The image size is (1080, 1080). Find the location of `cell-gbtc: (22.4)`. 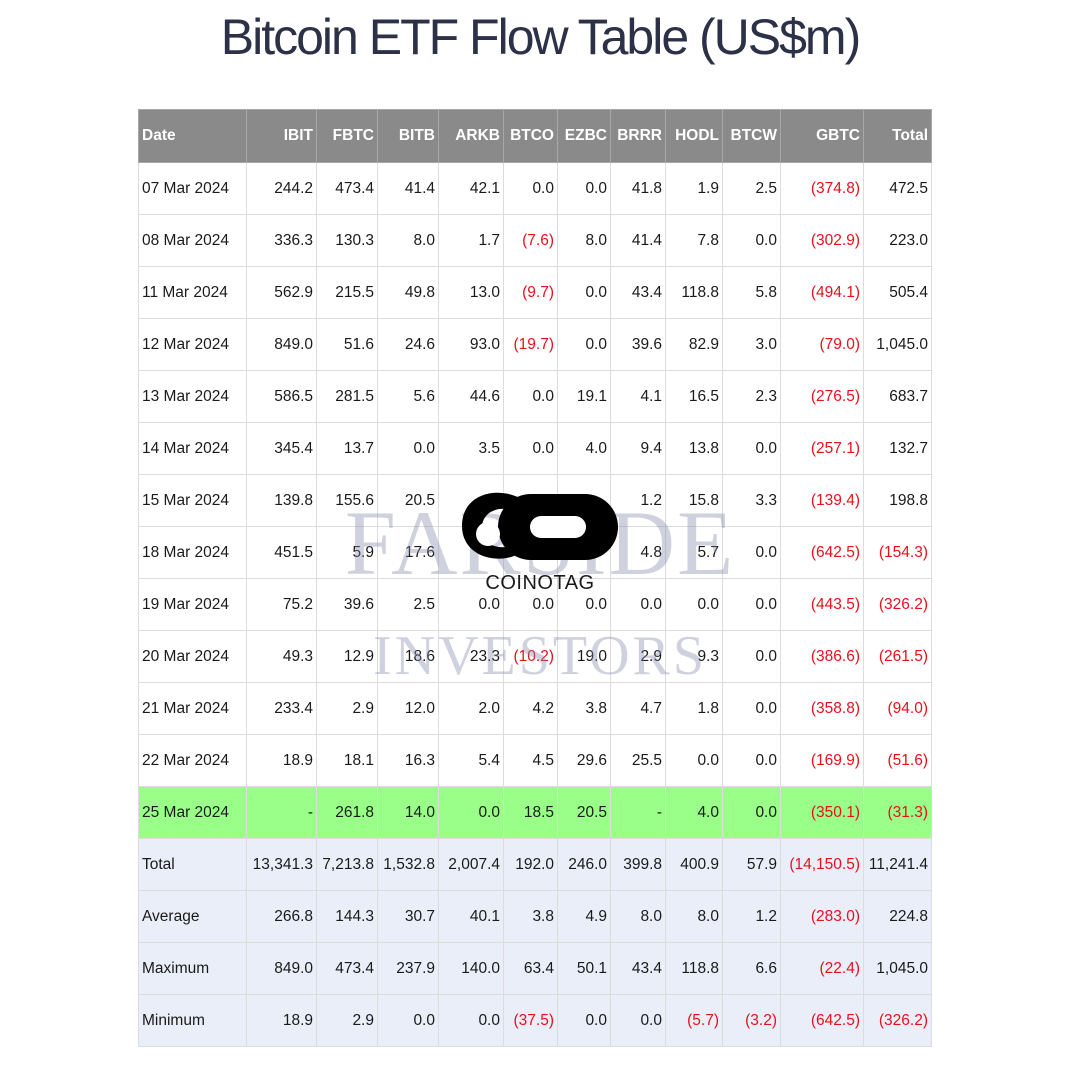

cell-gbtc: (22.4) is located at coordinates (822, 968).